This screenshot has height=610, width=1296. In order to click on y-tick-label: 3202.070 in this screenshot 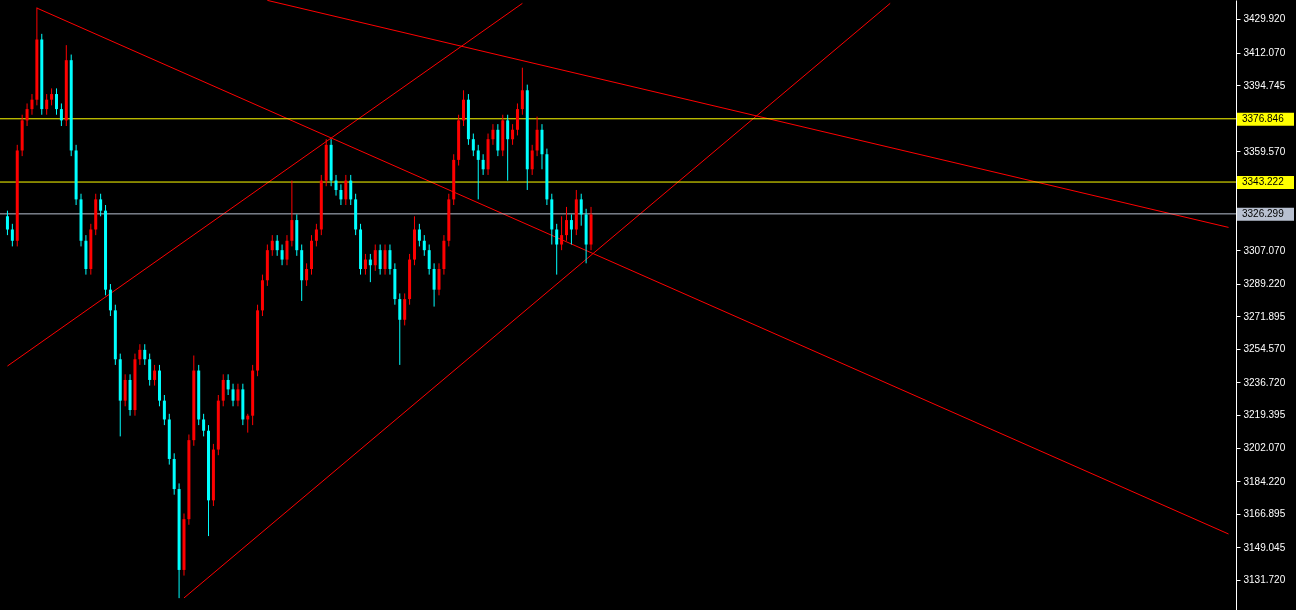, I will do `click(1264, 448)`.